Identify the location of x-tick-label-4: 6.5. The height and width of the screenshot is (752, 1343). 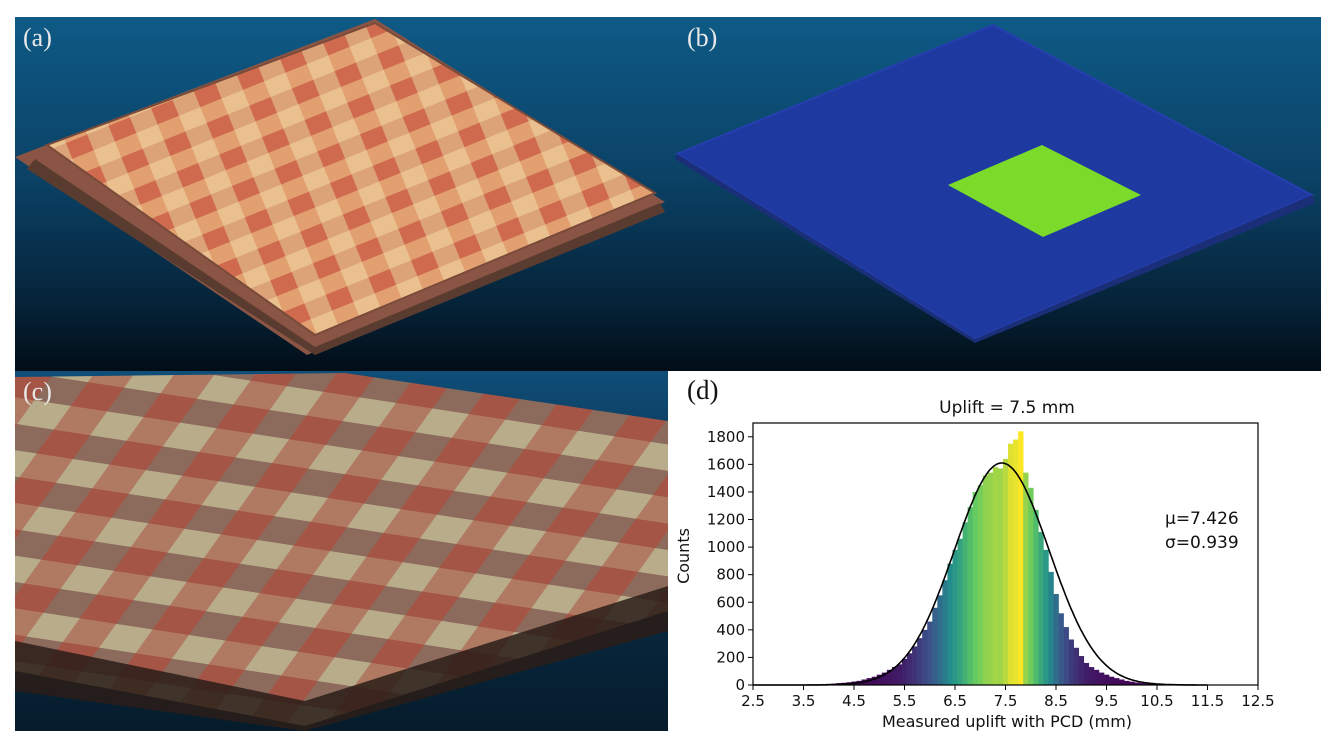
(955, 701).